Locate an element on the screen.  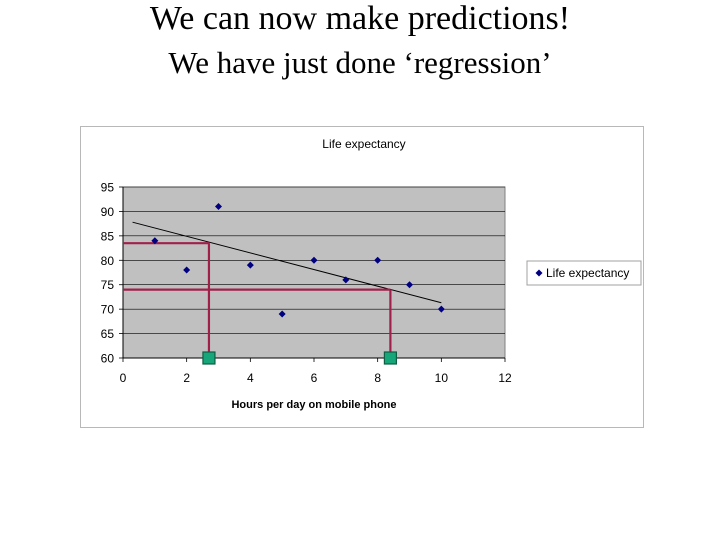
y-tick-label: 70 is located at coordinates (108, 310).